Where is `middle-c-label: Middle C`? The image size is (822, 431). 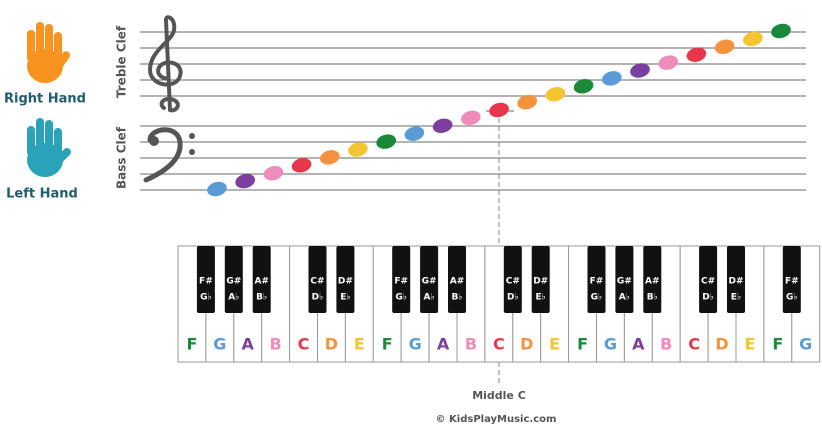
middle-c-label: Middle C is located at coordinates (499, 395).